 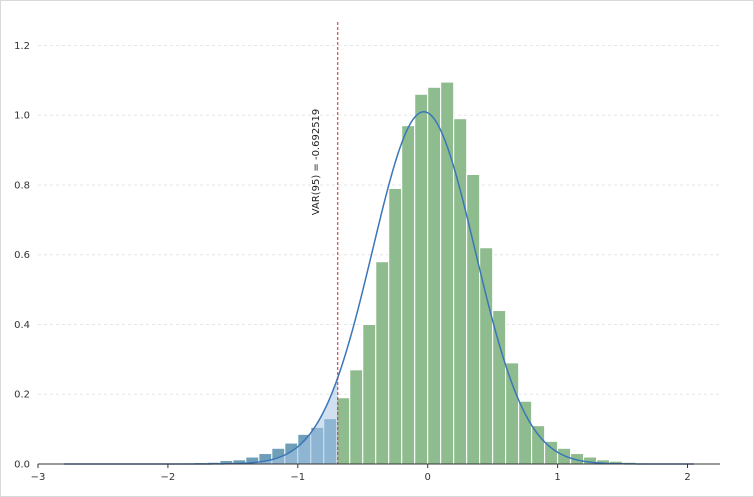 What do you see at coordinates (38, 477) in the screenshot?
I see `x-tick-label-0: −3` at bounding box center [38, 477].